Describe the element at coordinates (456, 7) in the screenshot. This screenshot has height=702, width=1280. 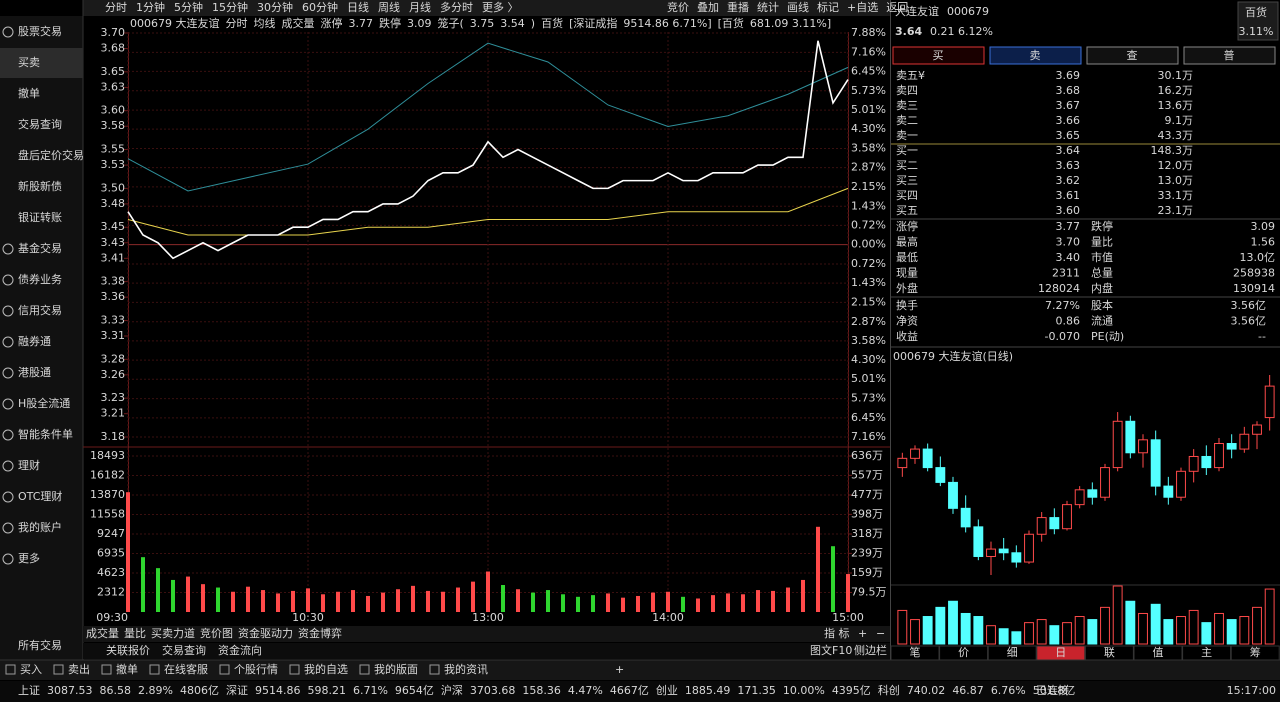
I see `text-item: 多分时` at that location.